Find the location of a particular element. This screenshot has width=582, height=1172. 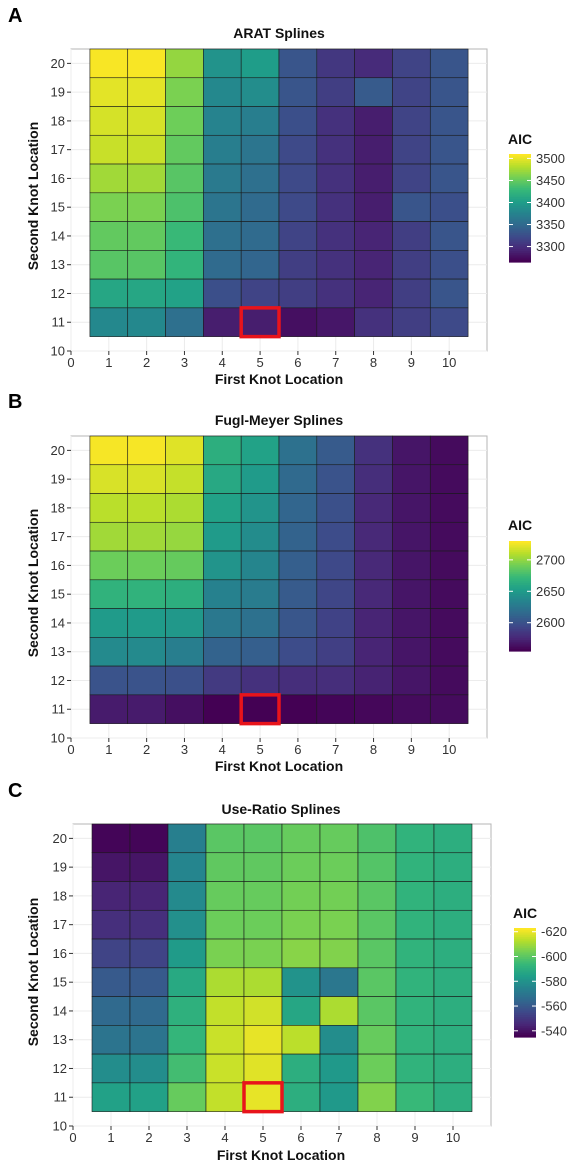

heatmap-cell-x1-y20 is located at coordinates (109, 63).